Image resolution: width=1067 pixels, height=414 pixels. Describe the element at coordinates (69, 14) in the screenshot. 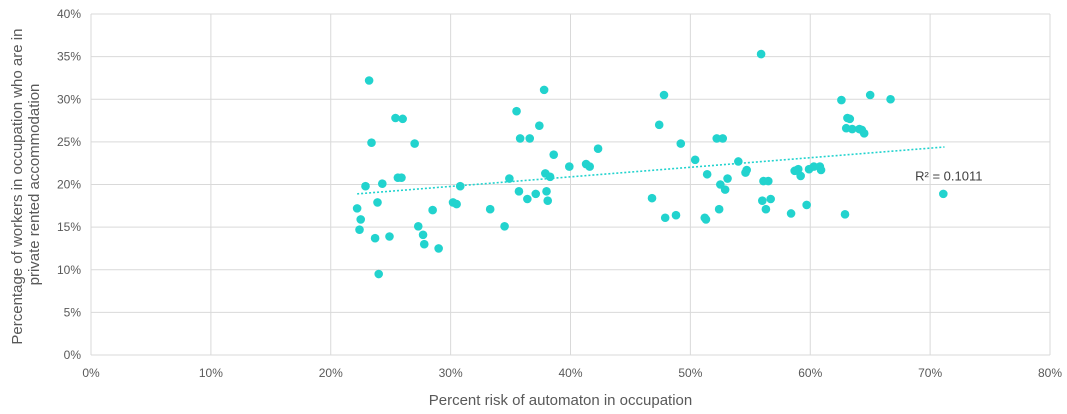

I see `y-tick-label: 40%` at that location.